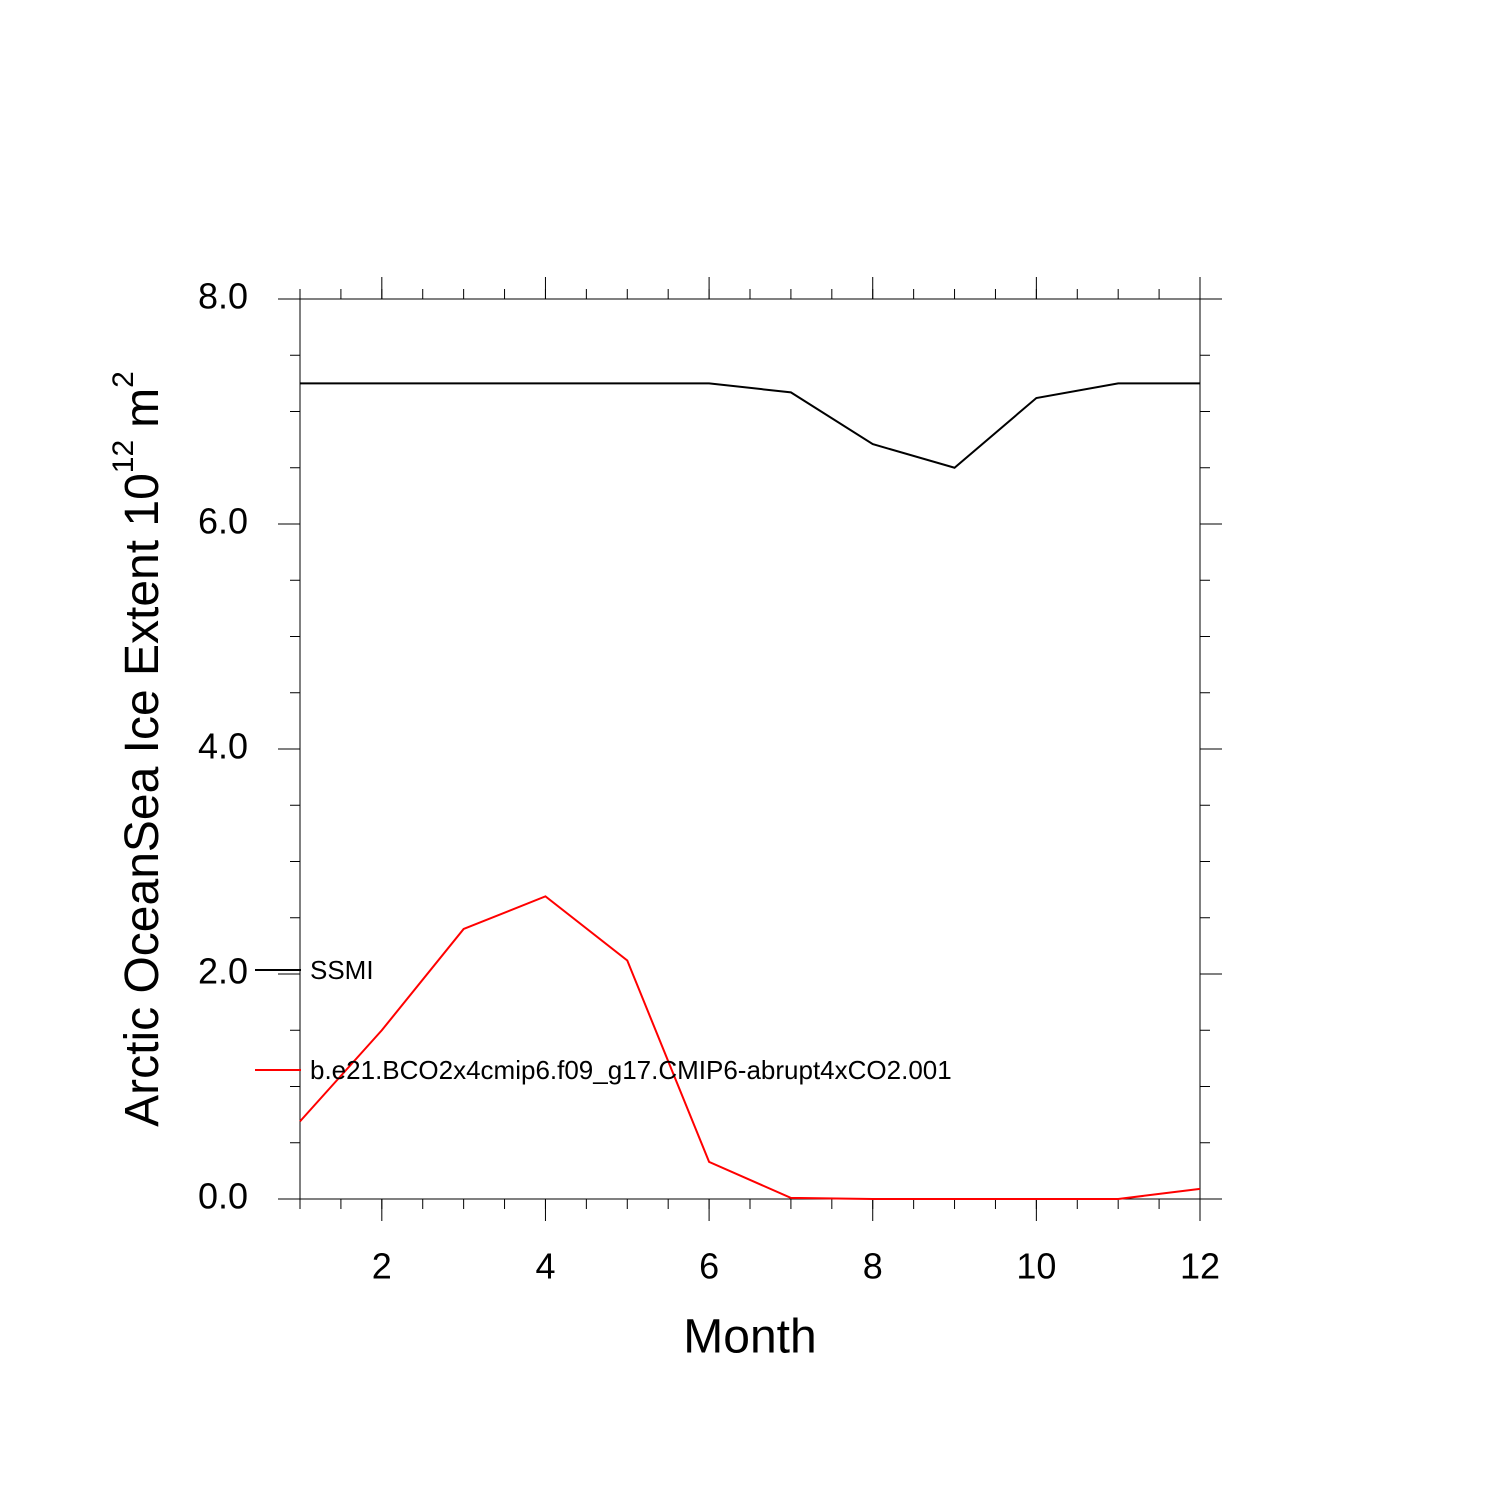  I want to click on x-tick-label: 6, so click(709, 1266).